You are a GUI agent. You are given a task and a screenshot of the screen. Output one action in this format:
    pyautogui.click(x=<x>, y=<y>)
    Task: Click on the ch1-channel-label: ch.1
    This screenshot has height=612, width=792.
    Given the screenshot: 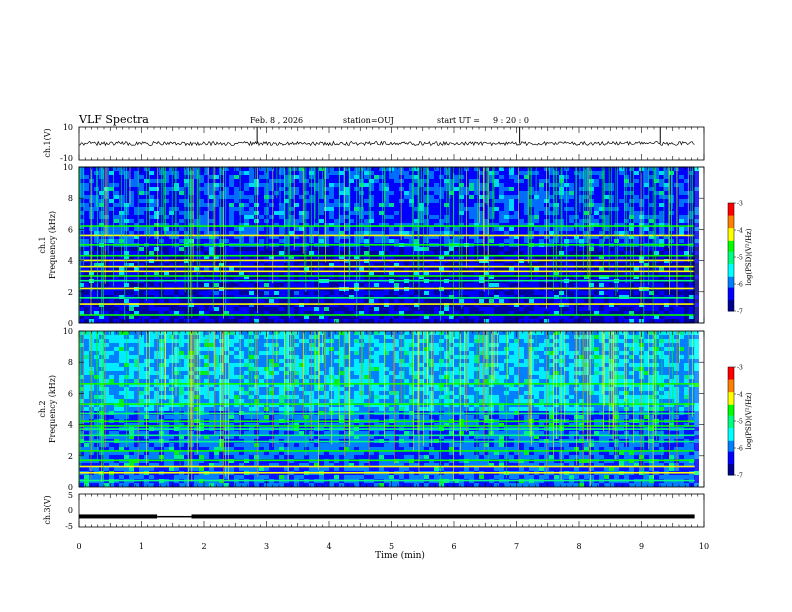 What is the action you would take?
    pyautogui.click(x=42, y=244)
    